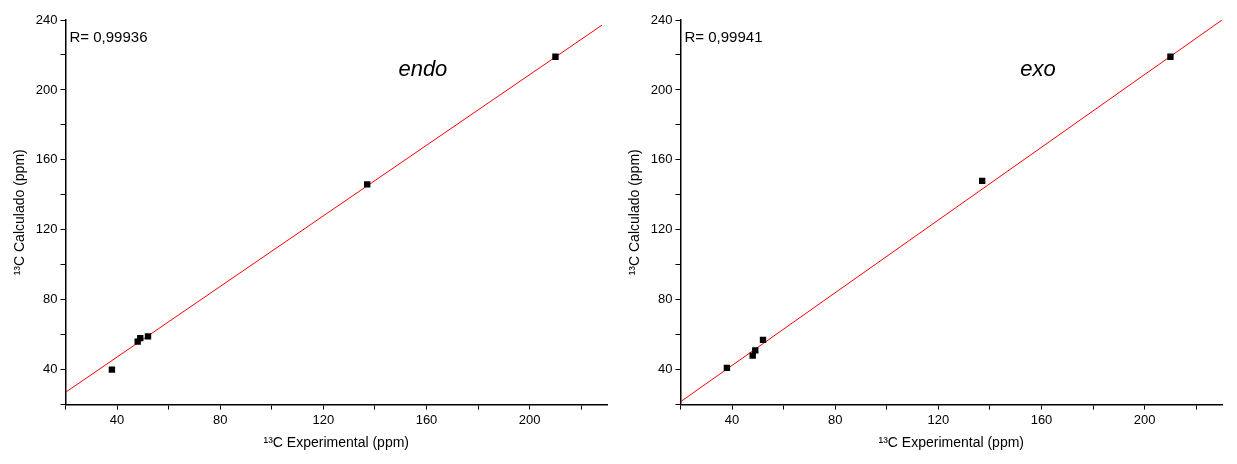 The height and width of the screenshot is (464, 1237). What do you see at coordinates (108, 37) in the screenshot?
I see `annotation: R= 0,99936` at bounding box center [108, 37].